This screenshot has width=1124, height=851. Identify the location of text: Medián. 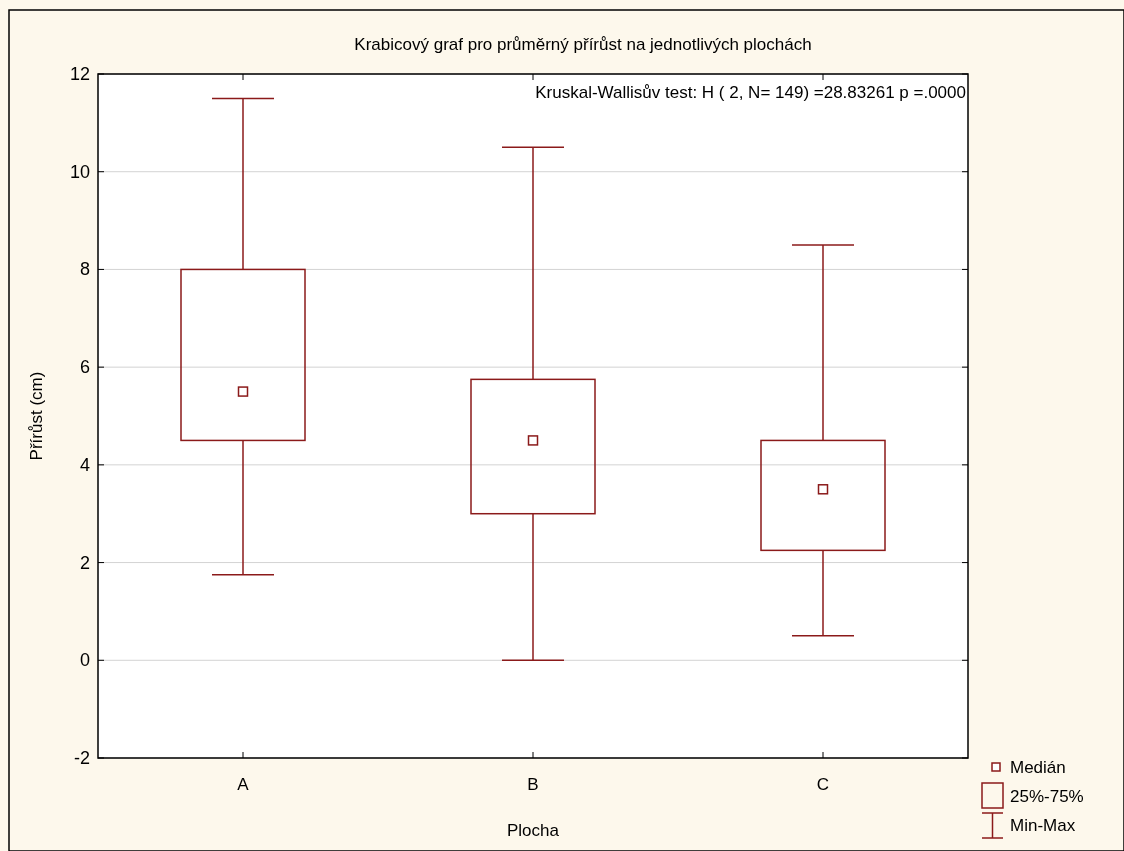
(1038, 767).